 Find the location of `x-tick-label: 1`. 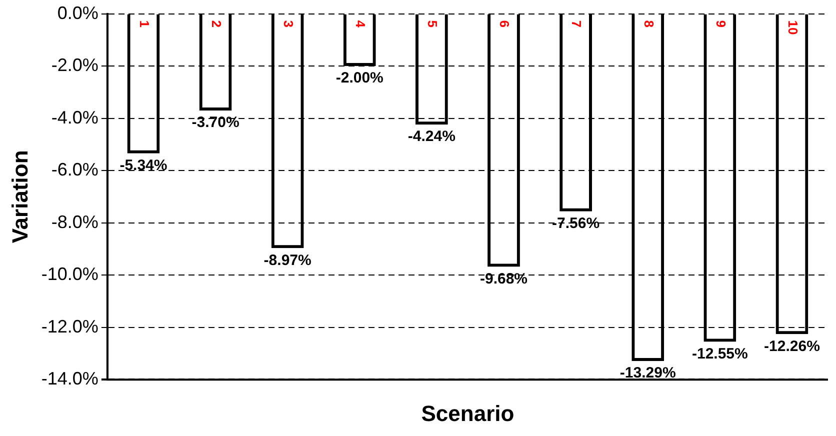

x-tick-label: 1 is located at coordinates (144, 24).